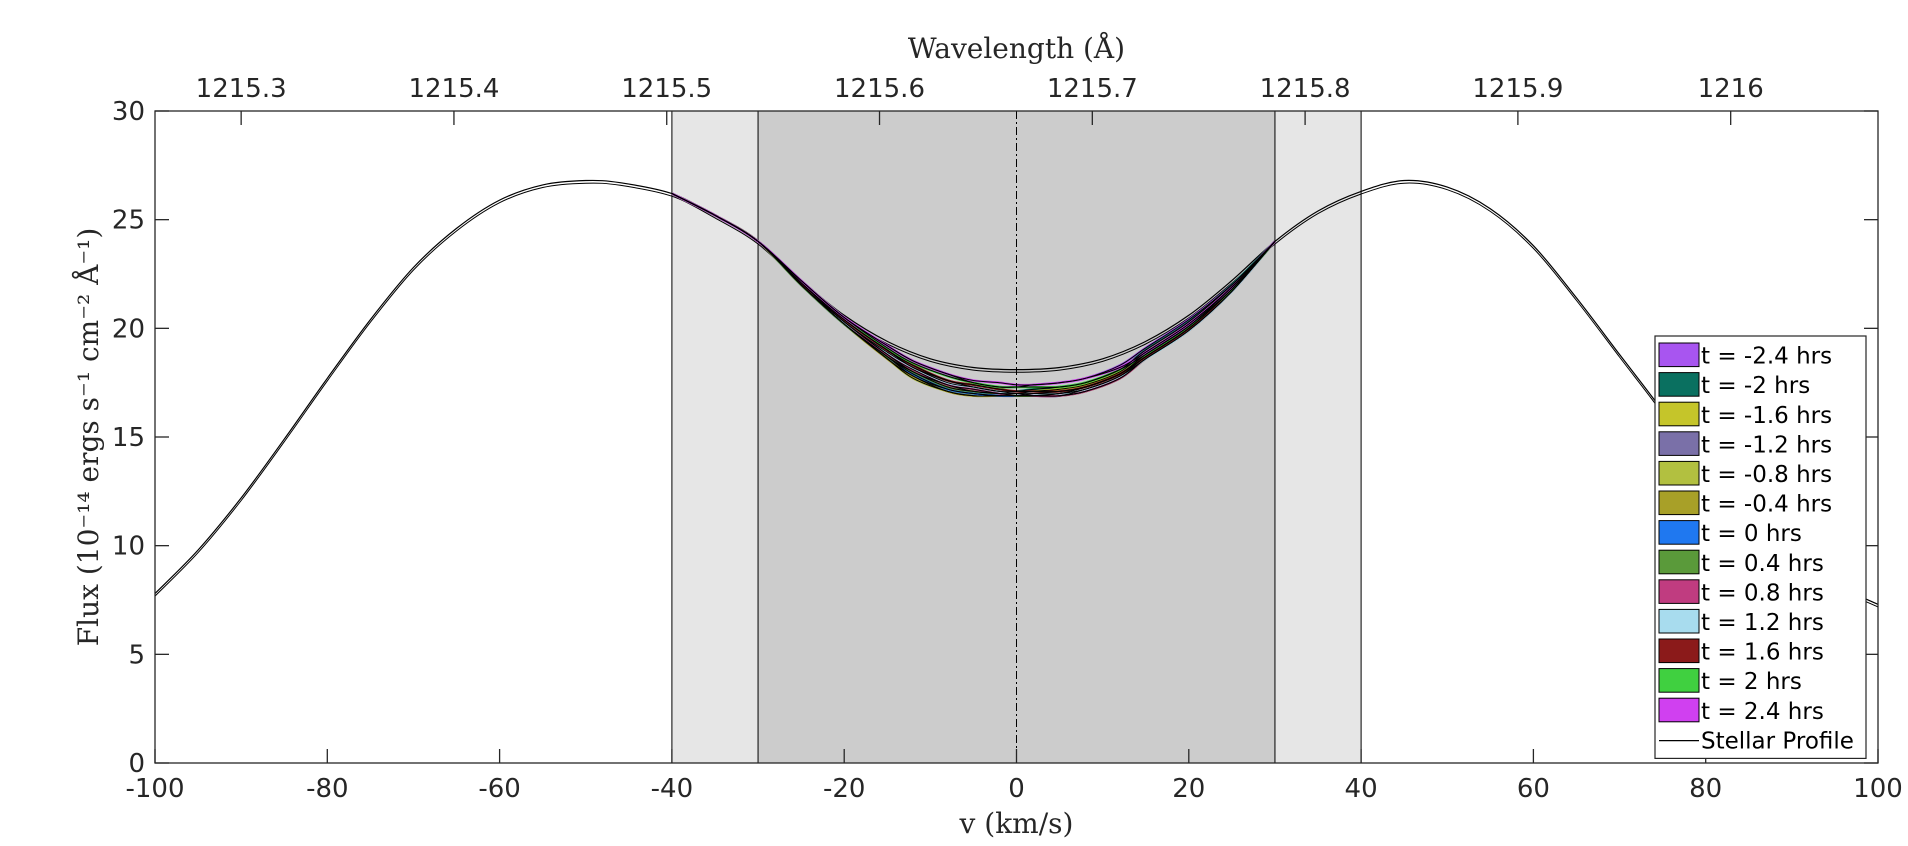 This screenshot has width=1908, height=846. I want to click on transit-curves-layer, so click(973, 295).